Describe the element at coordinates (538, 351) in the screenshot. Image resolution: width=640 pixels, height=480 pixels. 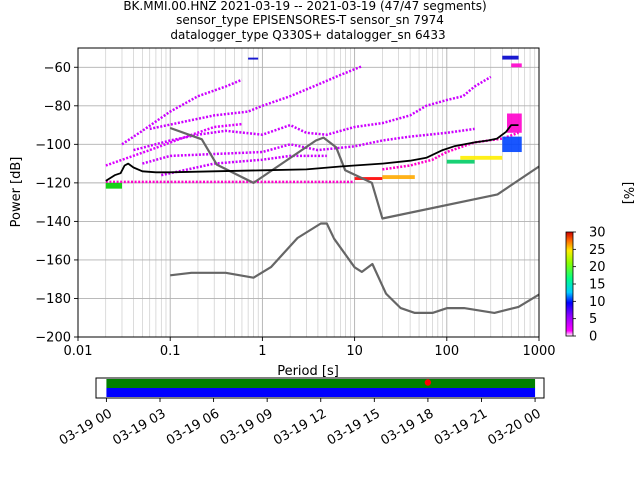
I see `x-tick-label: 1000` at that location.